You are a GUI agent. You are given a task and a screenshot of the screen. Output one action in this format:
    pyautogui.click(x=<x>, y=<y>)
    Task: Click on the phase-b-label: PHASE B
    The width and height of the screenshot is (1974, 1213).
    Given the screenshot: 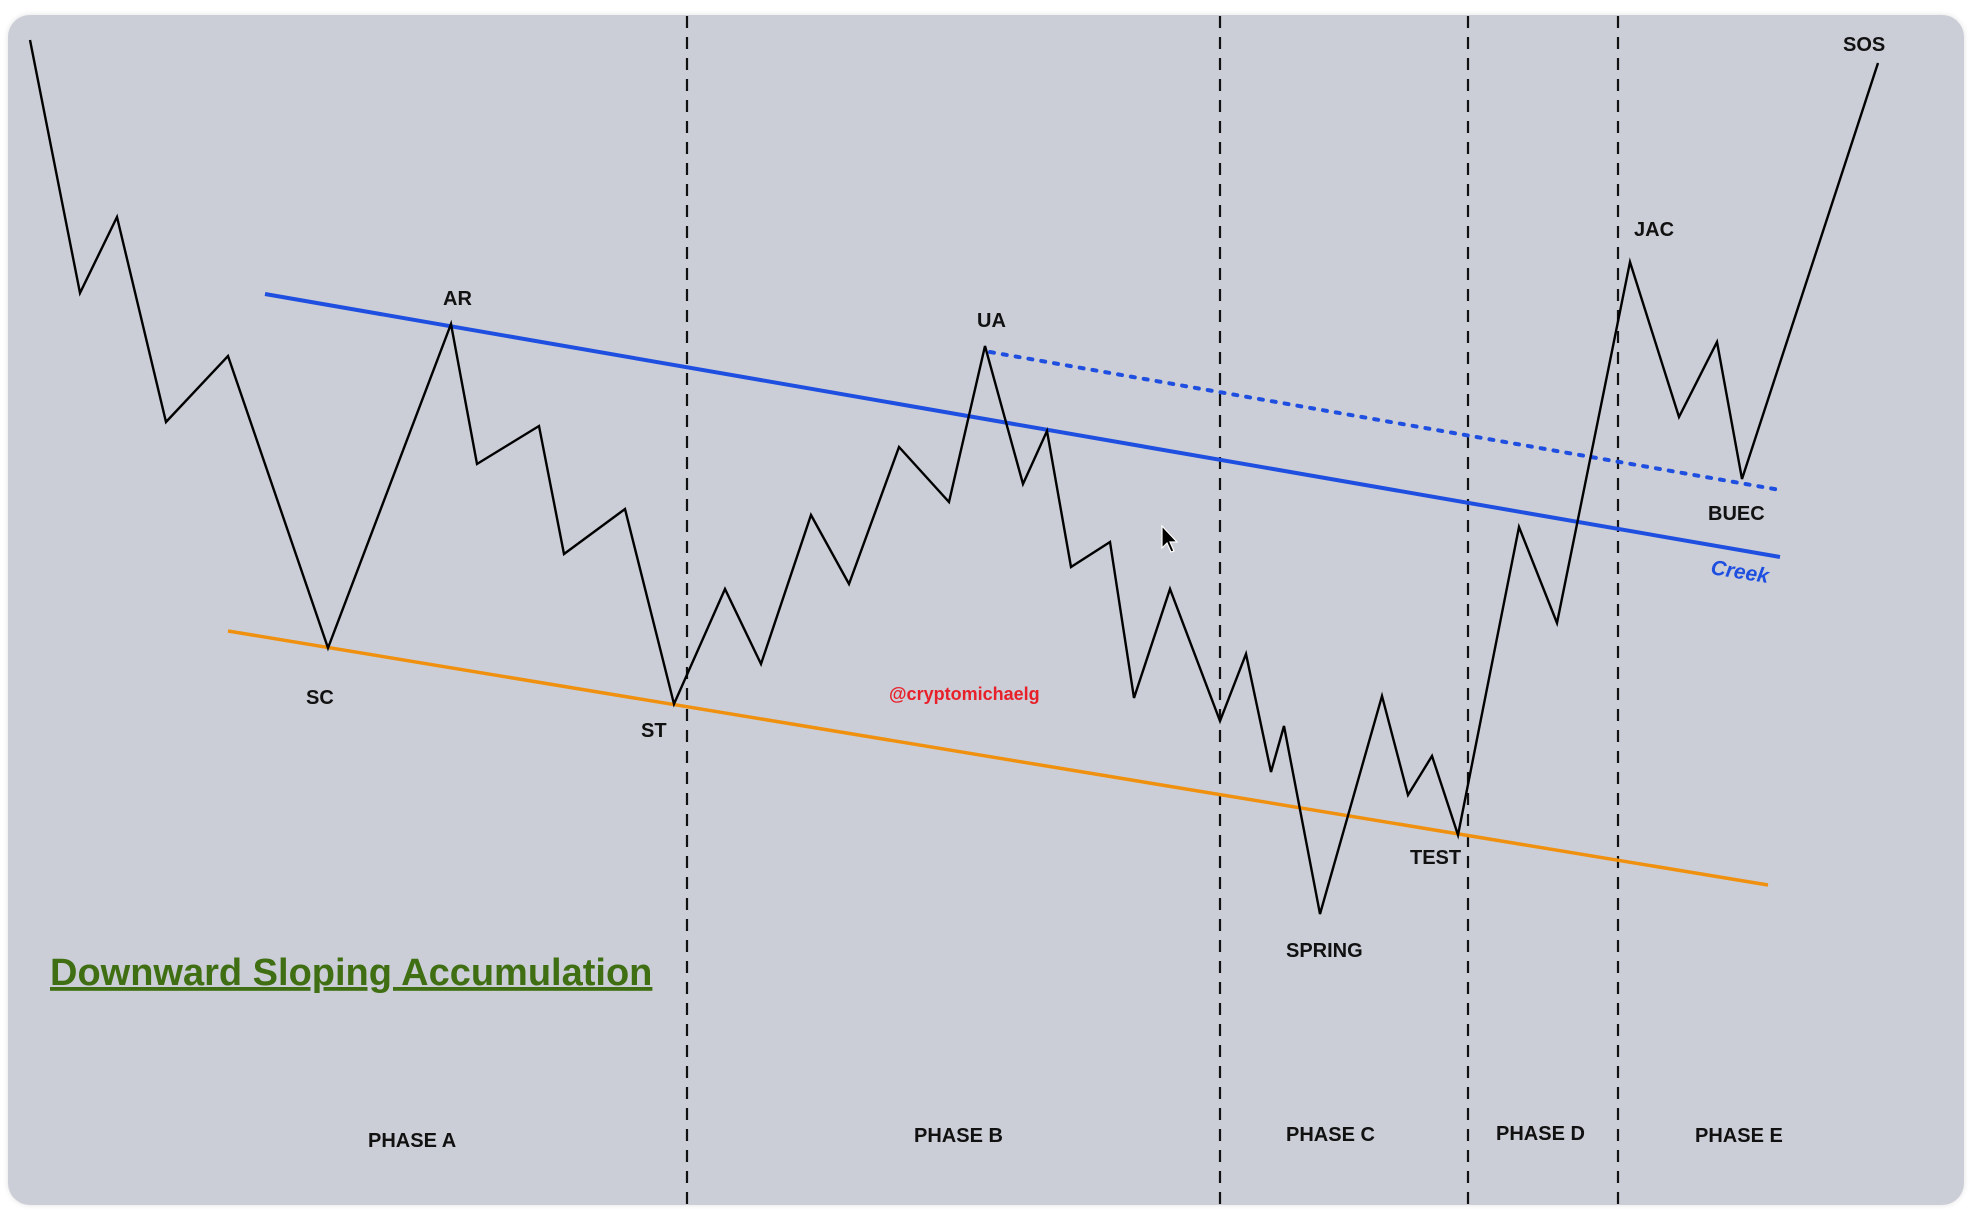 What is the action you would take?
    pyautogui.click(x=958, y=1136)
    